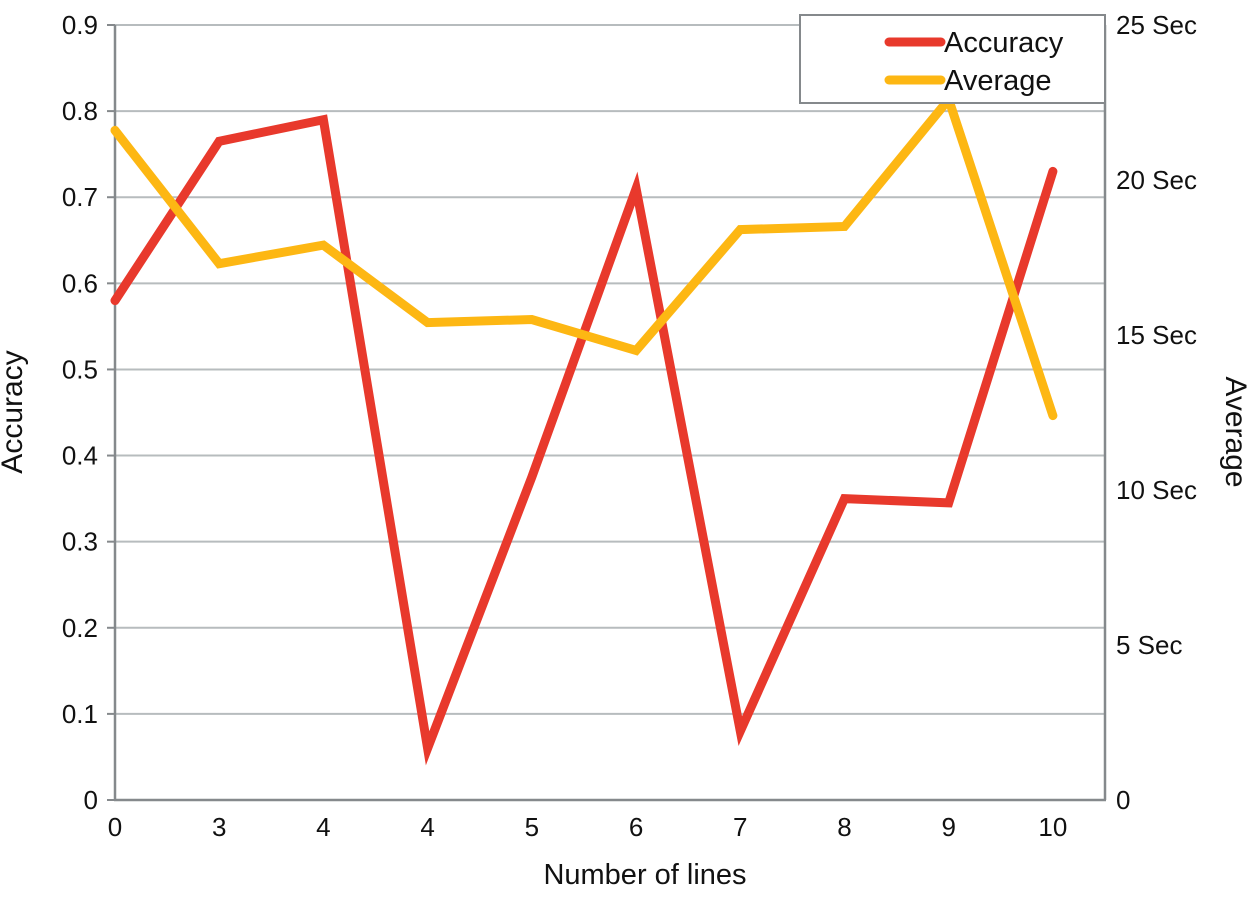  Describe the element at coordinates (80, 197) in the screenshot. I see `left-axis-tick-label: 0.7` at that location.